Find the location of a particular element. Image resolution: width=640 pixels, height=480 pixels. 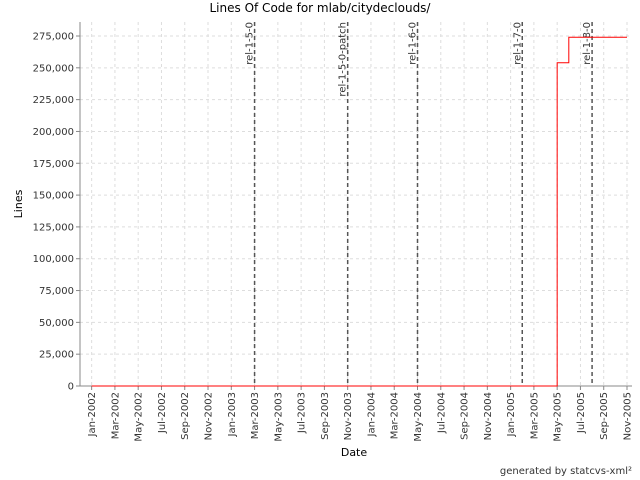

release-label: rel-1-5-0-patch is located at coordinates (343, 59).